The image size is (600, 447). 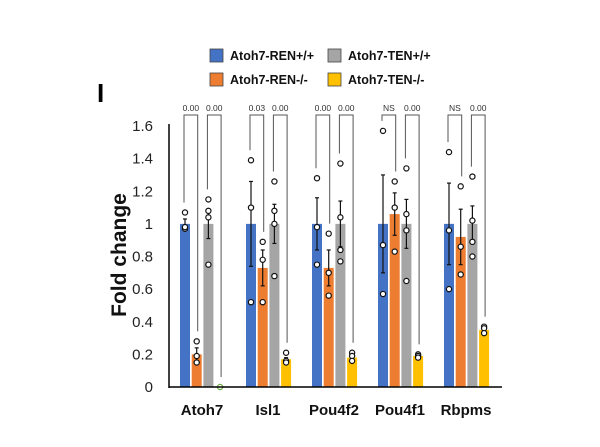 What do you see at coordinates (400, 410) in the screenshot?
I see `x-category-label: Pou4f1` at bounding box center [400, 410].